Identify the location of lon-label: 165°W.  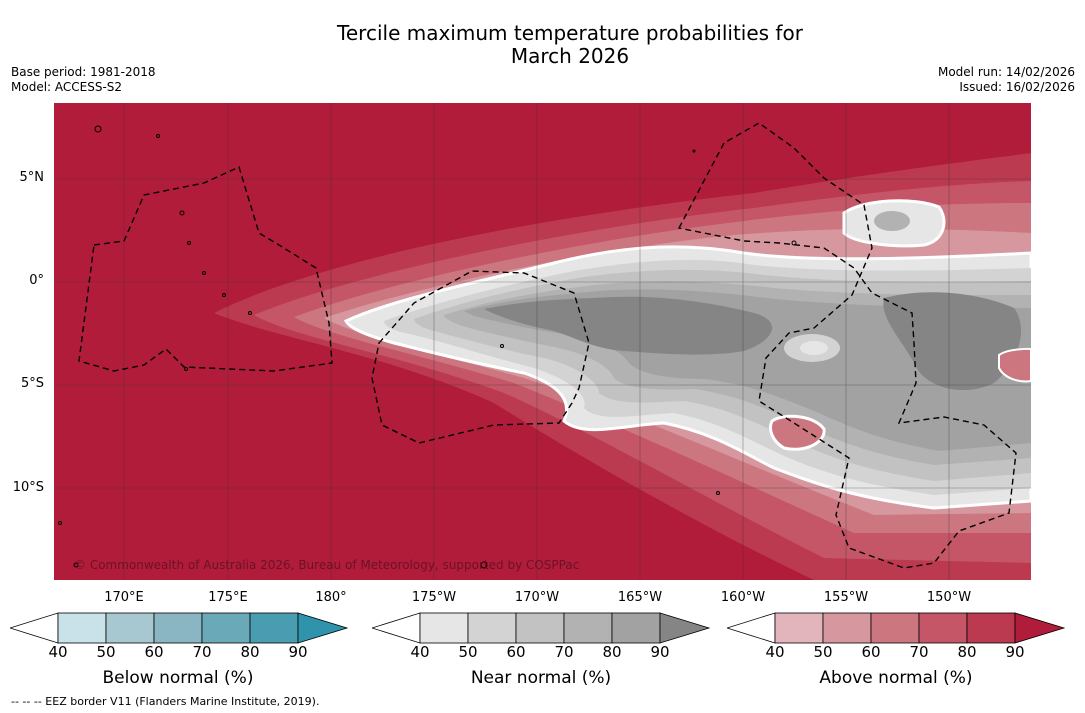
(640, 597).